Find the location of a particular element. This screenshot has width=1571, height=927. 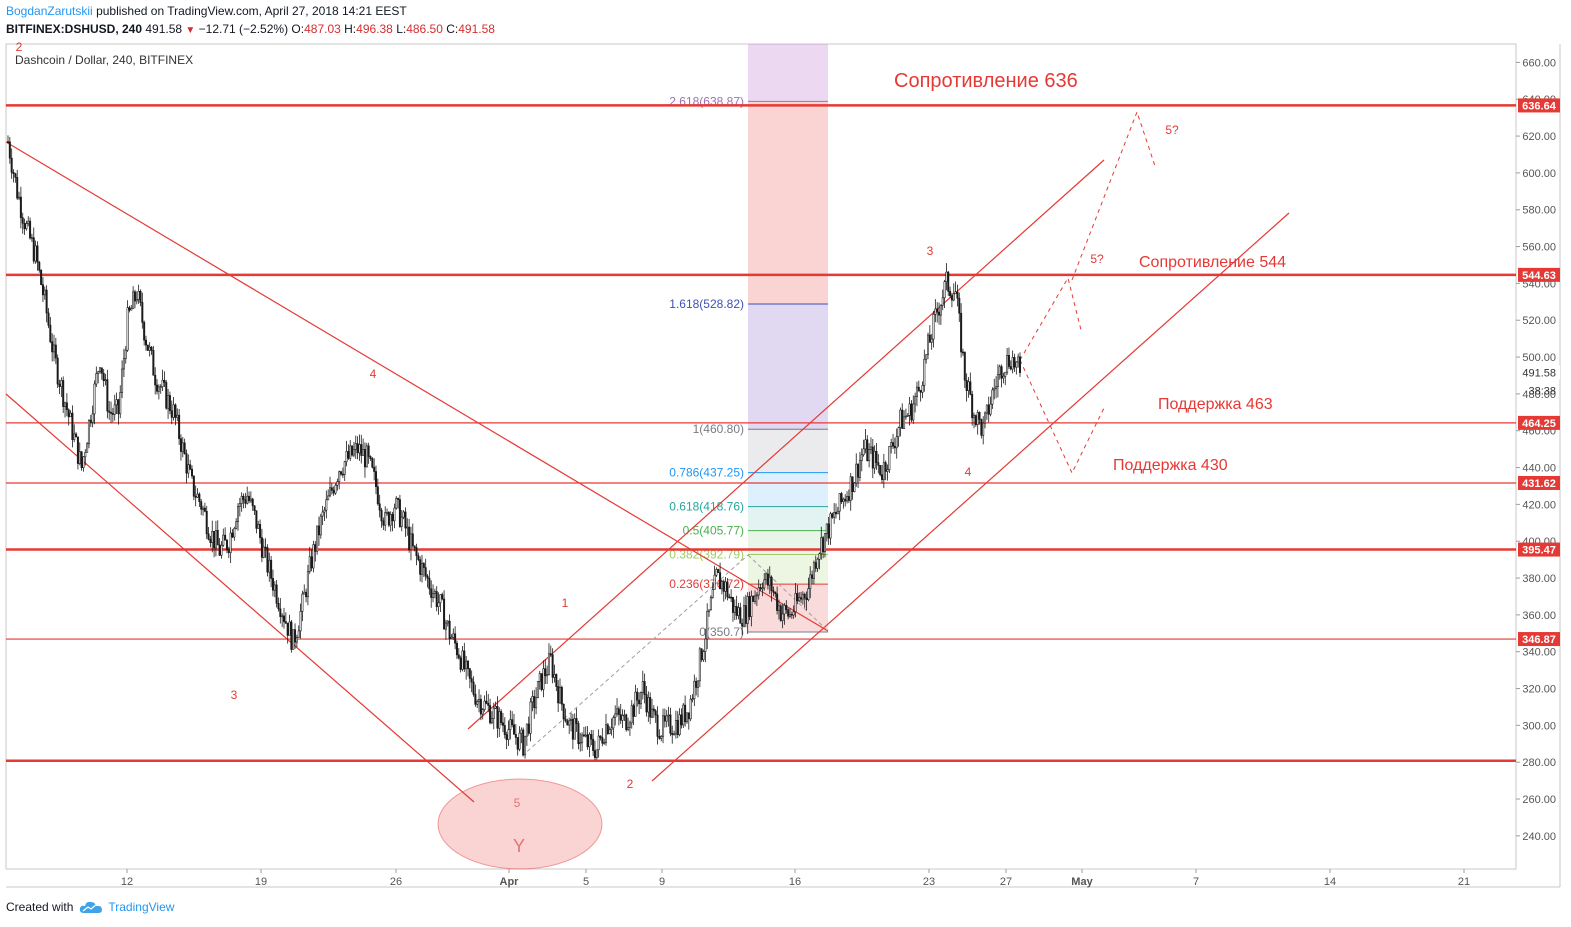

price-tag: 431.62 is located at coordinates (1539, 484).